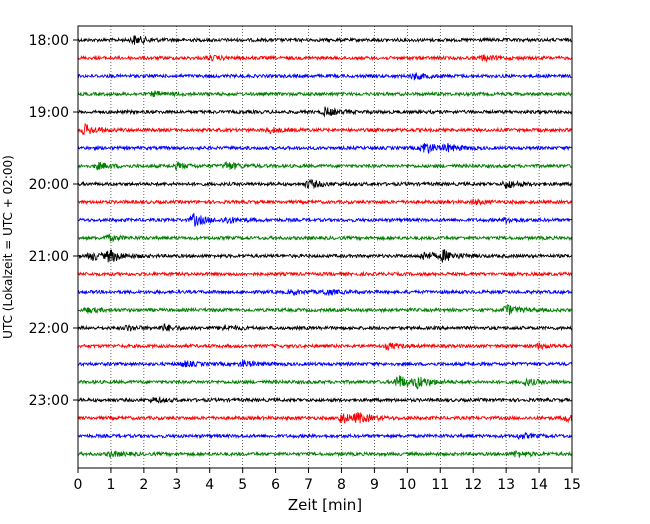  I want to click on x-tick-label: 10, so click(407, 485).